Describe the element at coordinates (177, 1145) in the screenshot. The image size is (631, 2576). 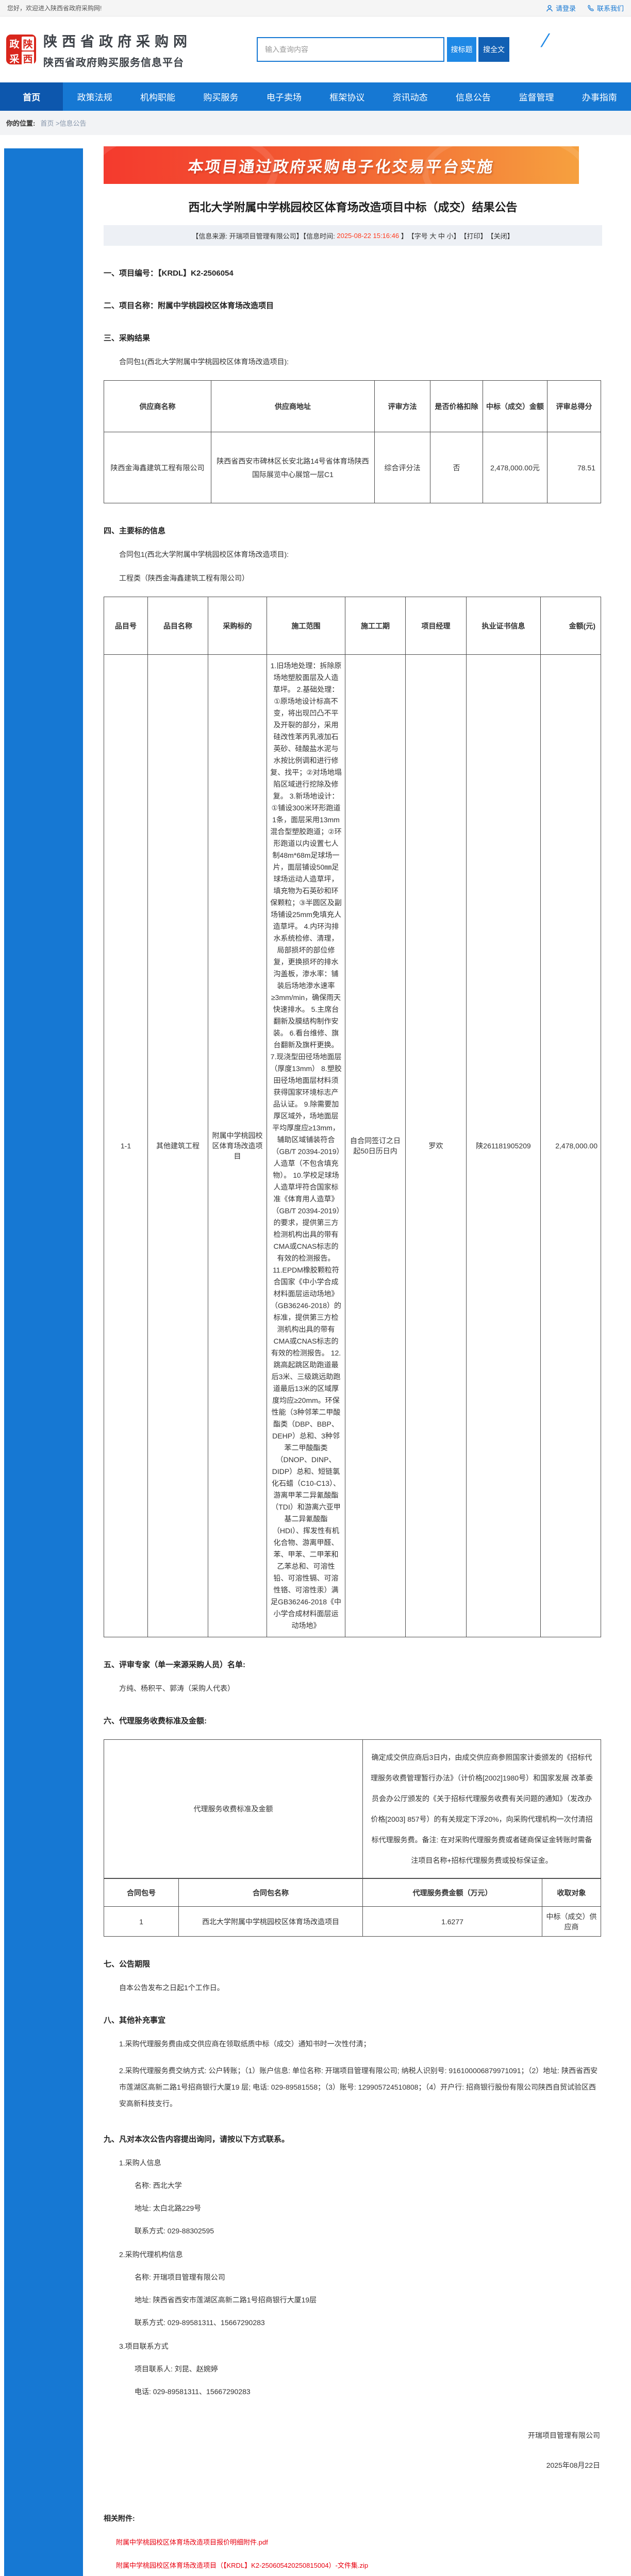
I see `cell-item-name: 其他建筑工程` at that location.